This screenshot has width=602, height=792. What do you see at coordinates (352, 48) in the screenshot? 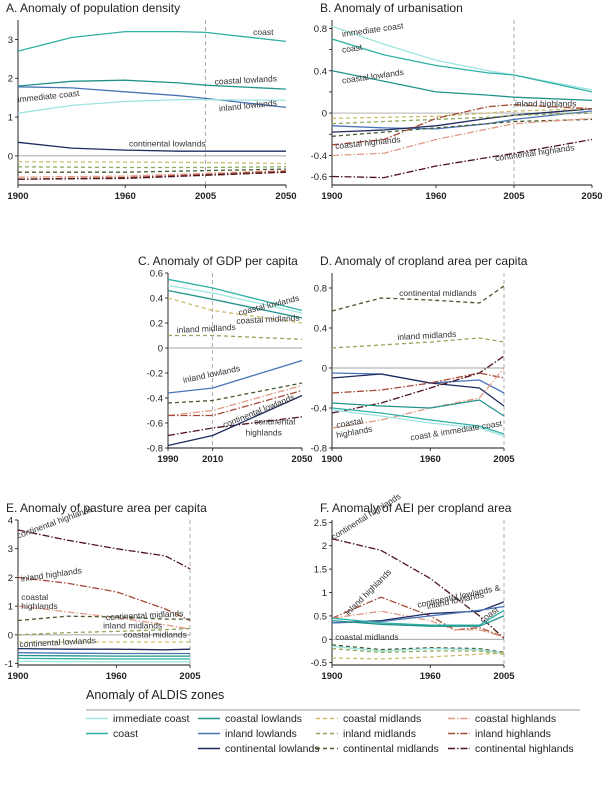
I see `series-annotation: coast` at bounding box center [352, 48].